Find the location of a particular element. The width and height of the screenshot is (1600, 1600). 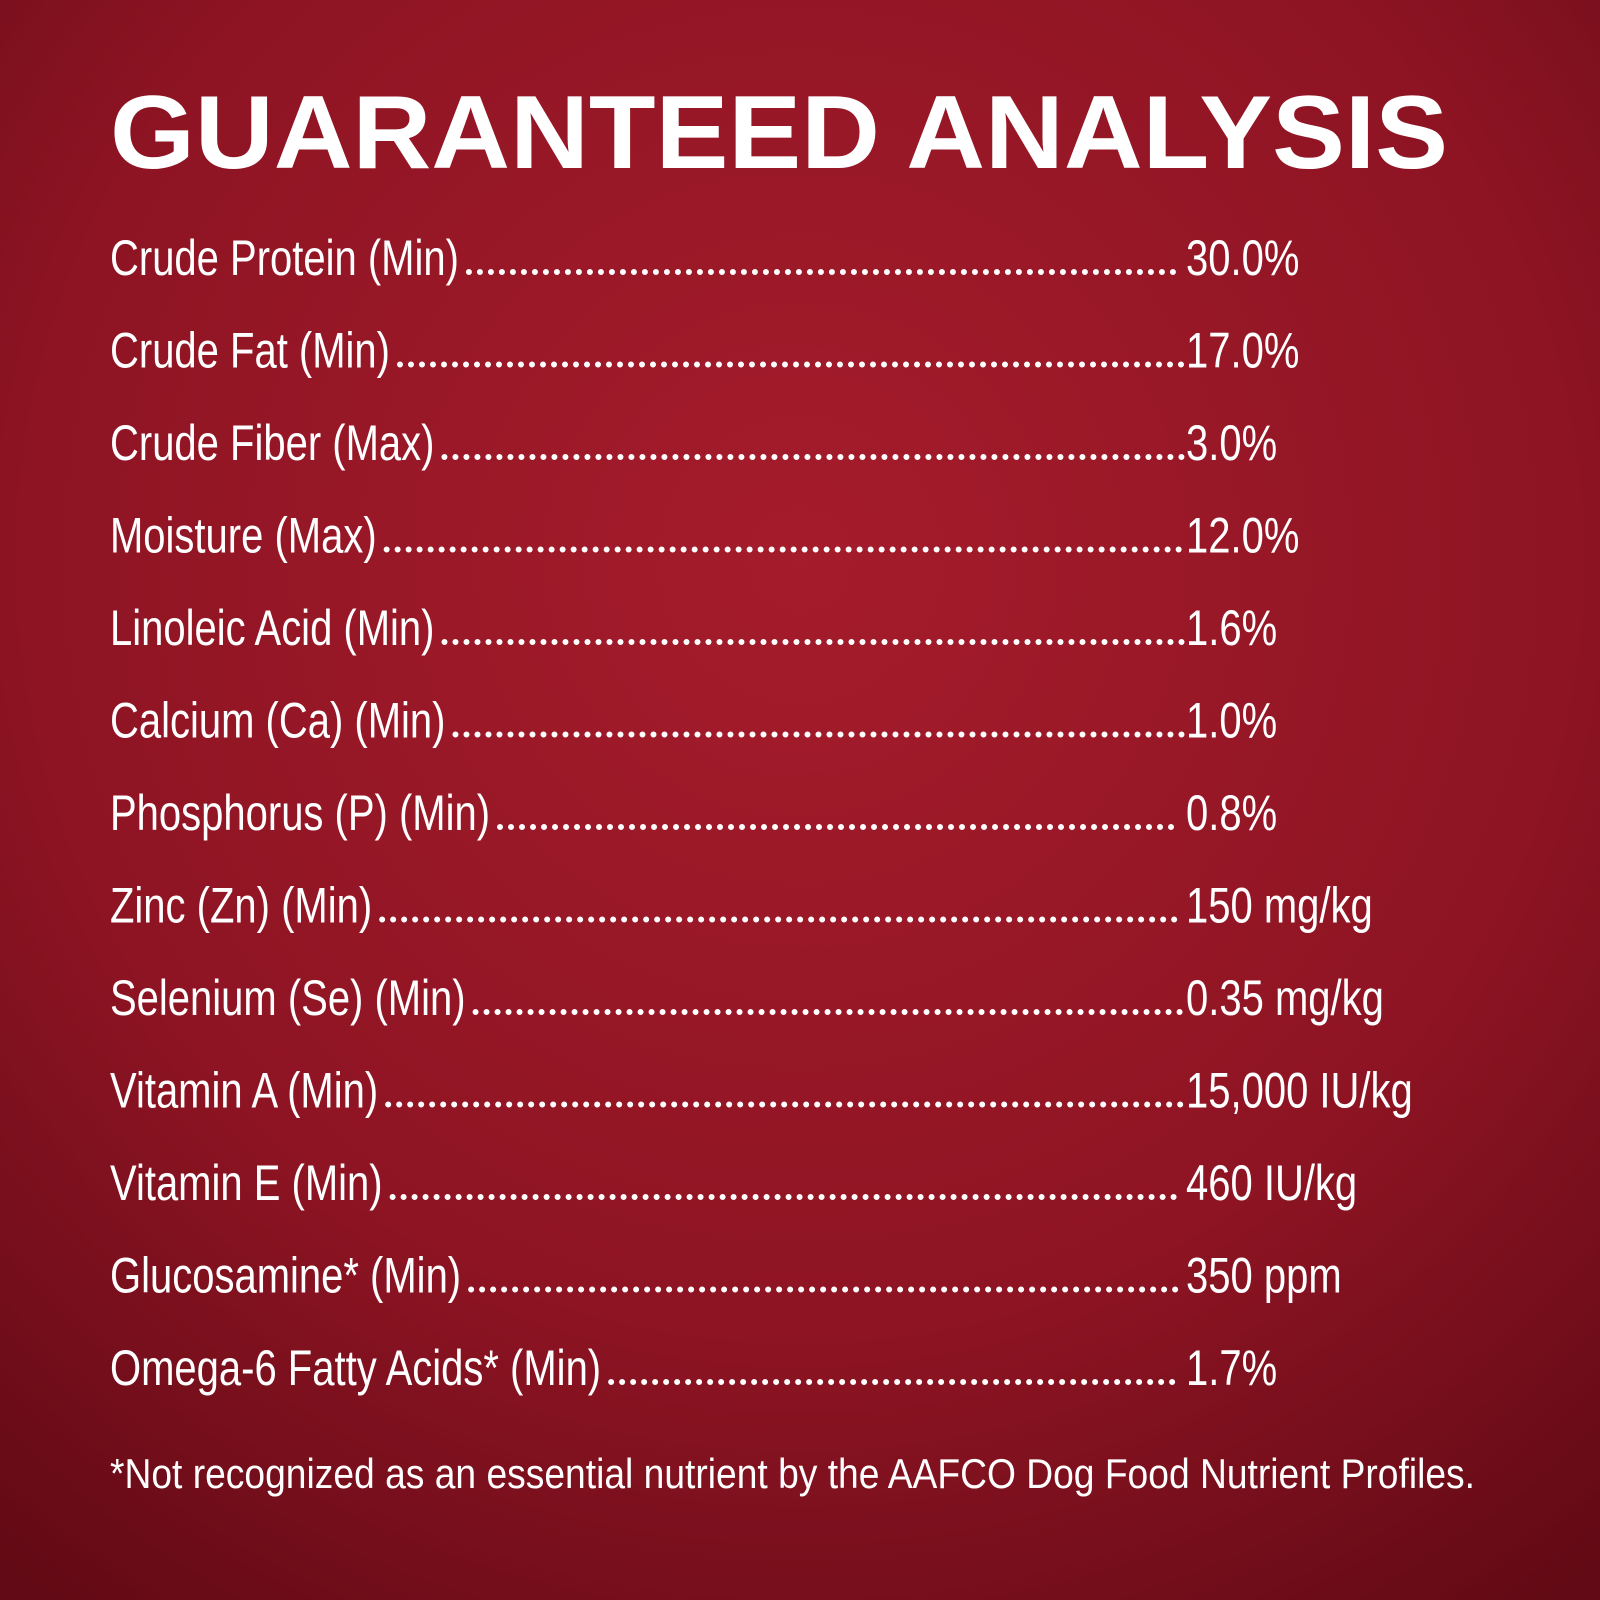

value-group: 3.0% is located at coordinates (1231, 443).